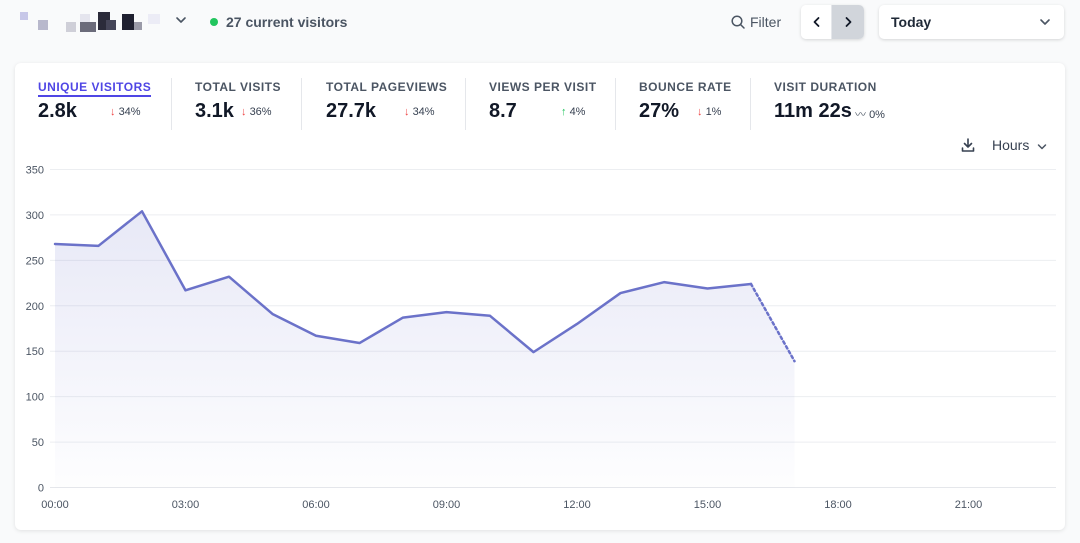  Describe the element at coordinates (250, 104) in the screenshot. I see `metric-total-visits: TOTAL VISITS 3.1k ↓ 36%` at that location.